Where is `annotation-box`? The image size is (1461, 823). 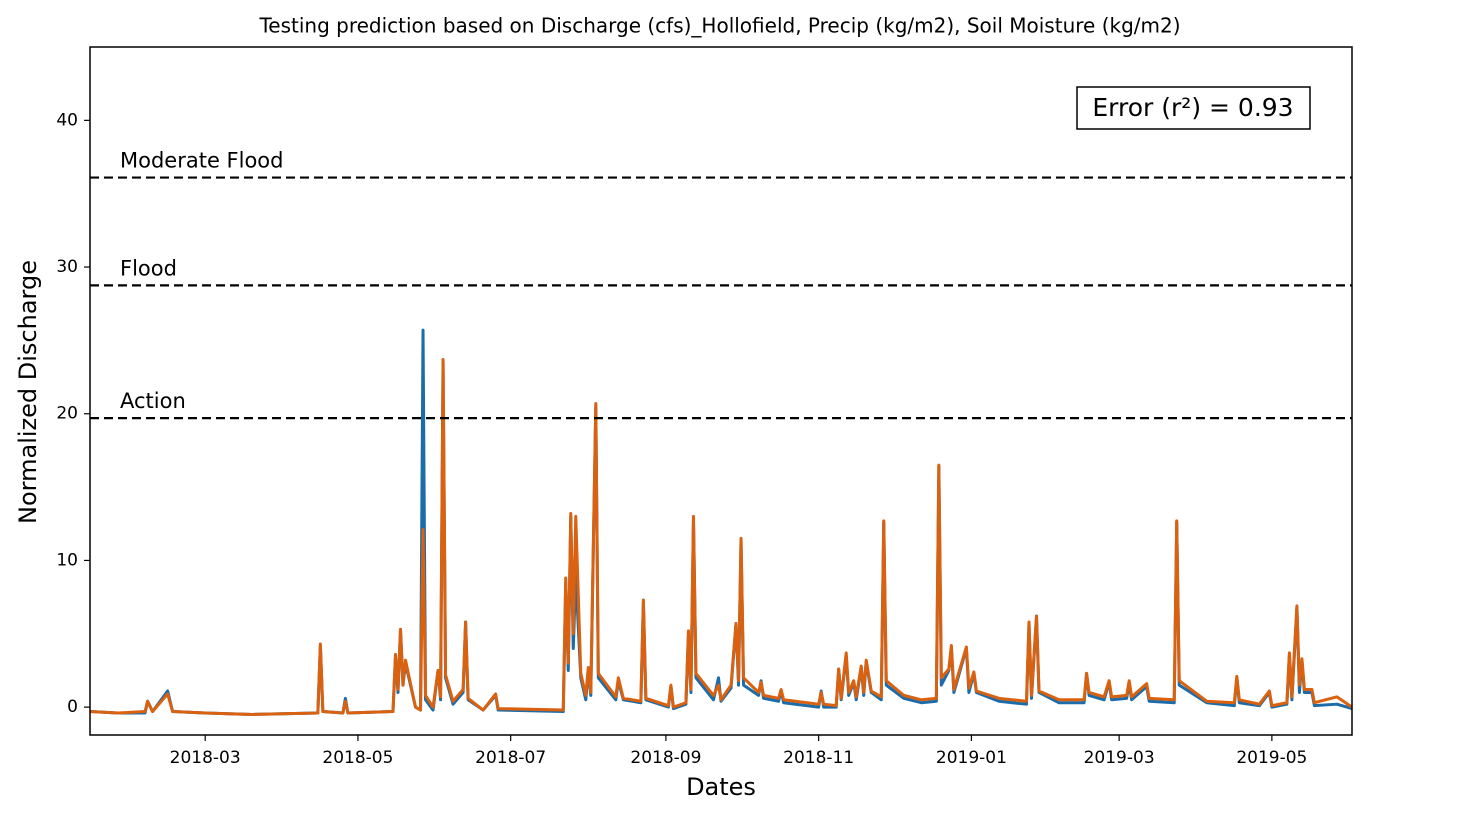 annotation-box is located at coordinates (1193, 108).